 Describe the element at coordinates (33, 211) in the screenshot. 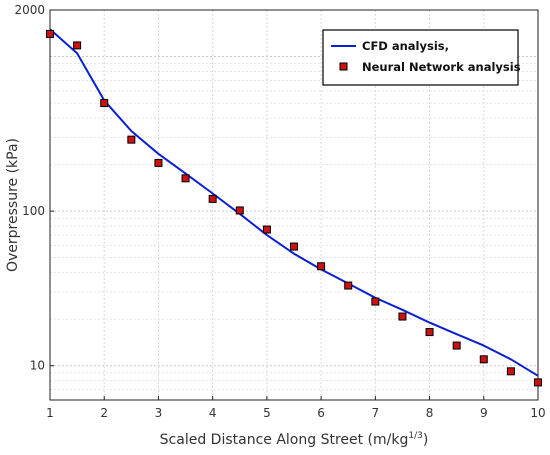

I see `y-tick-label: 100` at that location.